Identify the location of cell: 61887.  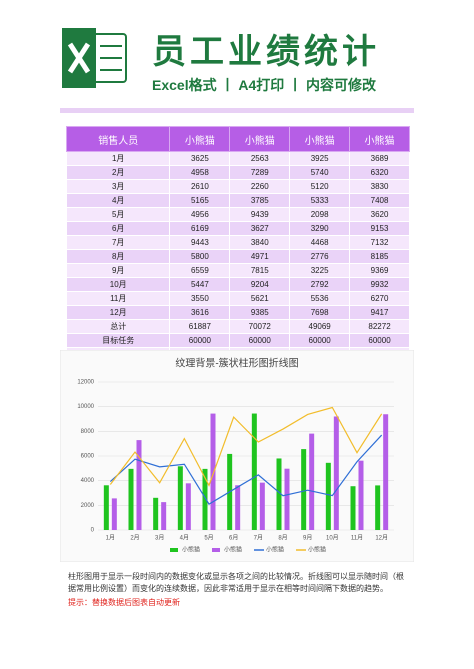
(200, 326).